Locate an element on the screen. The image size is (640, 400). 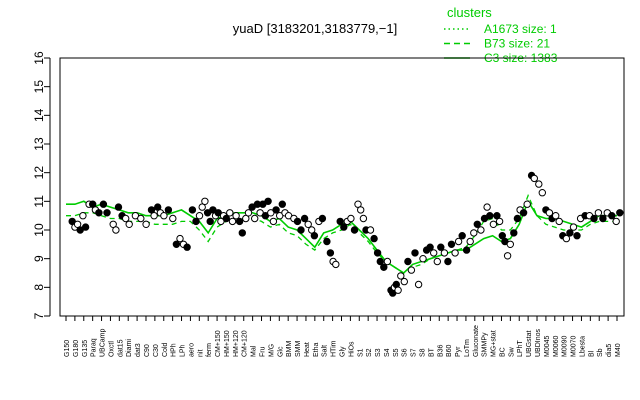
x-tick-label: C90 is located at coordinates (147, 350).